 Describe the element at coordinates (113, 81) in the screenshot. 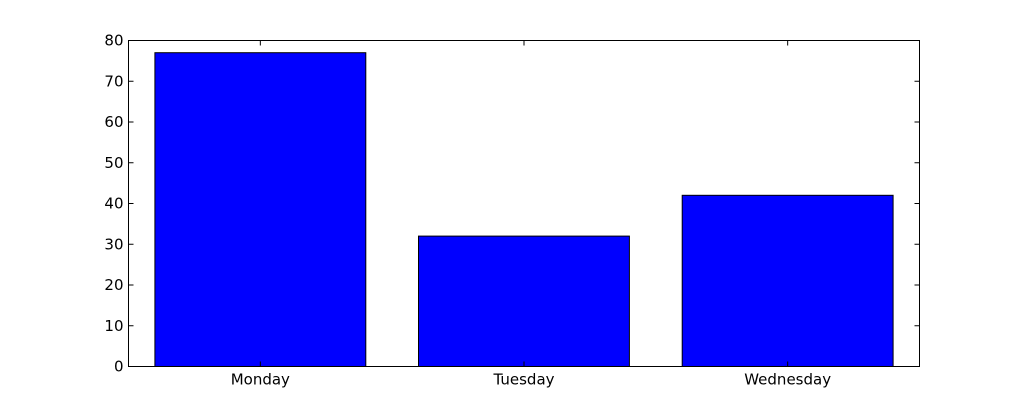

I see `y-tick-label: 70` at that location.